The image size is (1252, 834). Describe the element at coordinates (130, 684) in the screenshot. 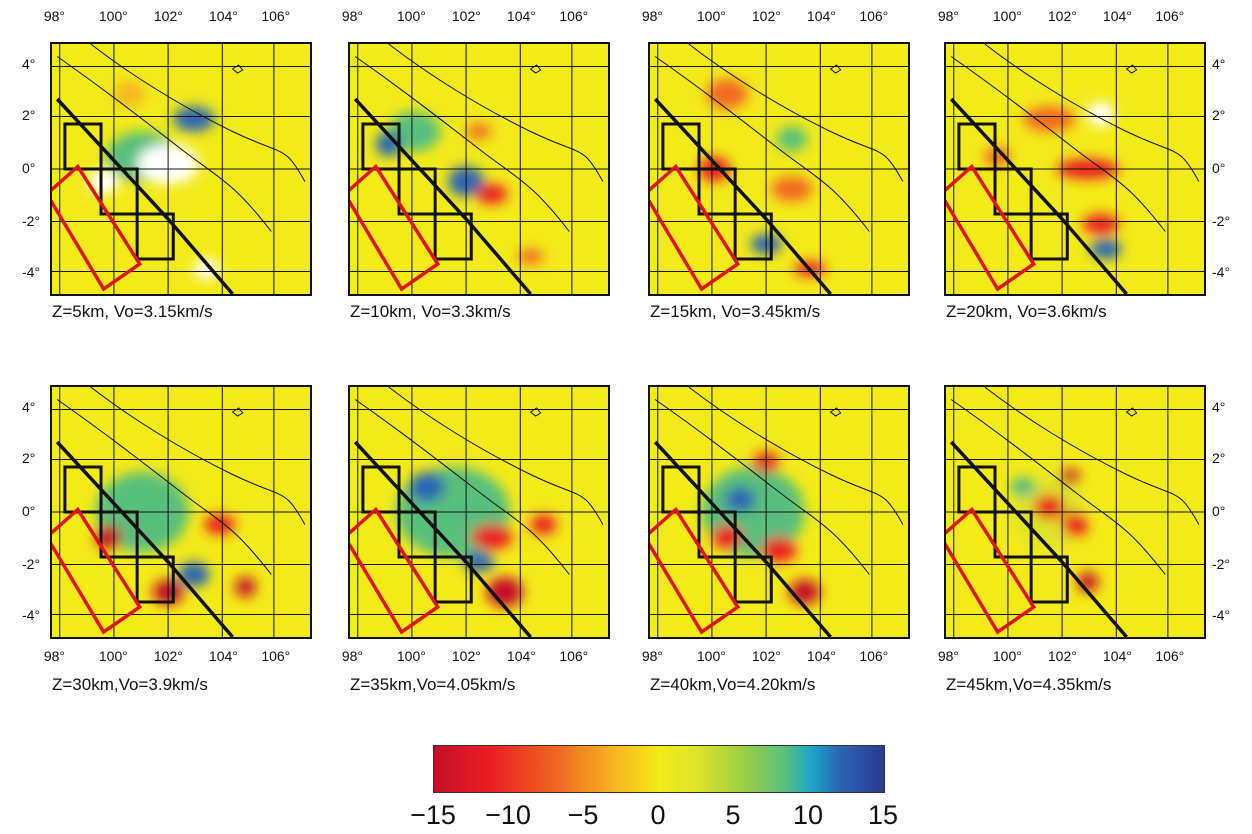

I see `panel-caption: Z=30km,Vo=3.9km/s` at that location.